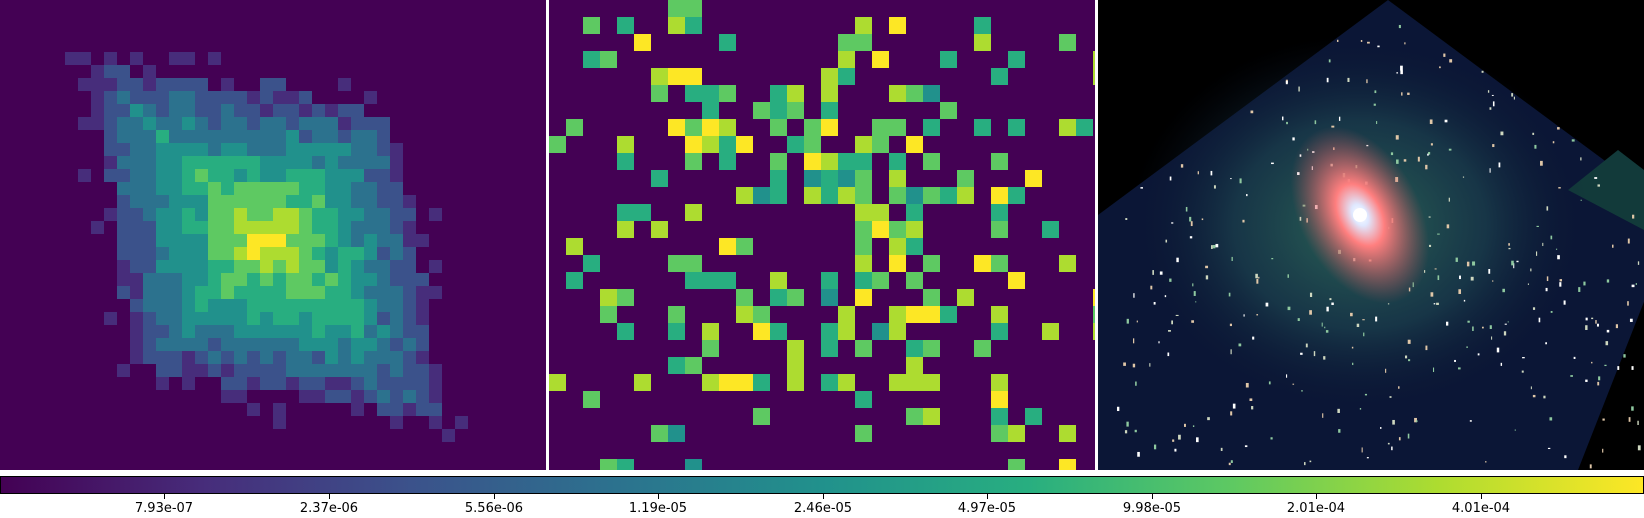 This screenshot has height=518, width=1644. What do you see at coordinates (1316, 508) in the screenshot?
I see `colorbar-tick-label: 2.01e-04` at bounding box center [1316, 508].